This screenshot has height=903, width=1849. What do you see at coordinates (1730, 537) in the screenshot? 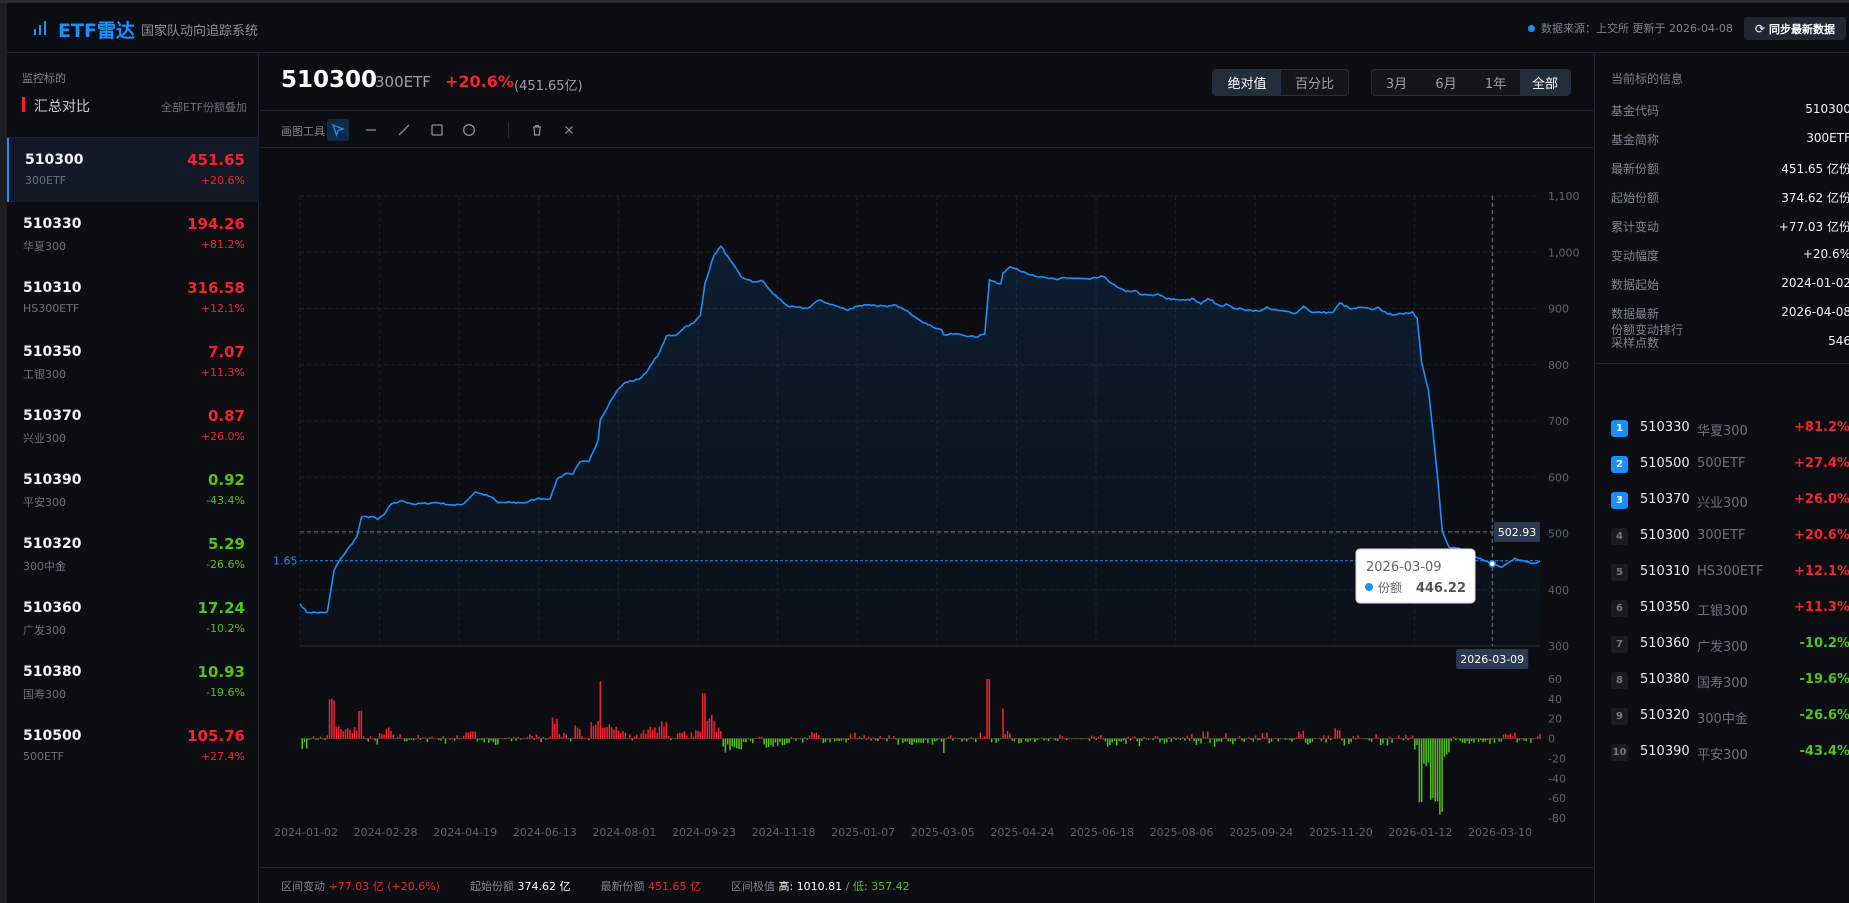
I see `ranking-row: 4 510300 300ETF +20.6%` at bounding box center [1730, 537].